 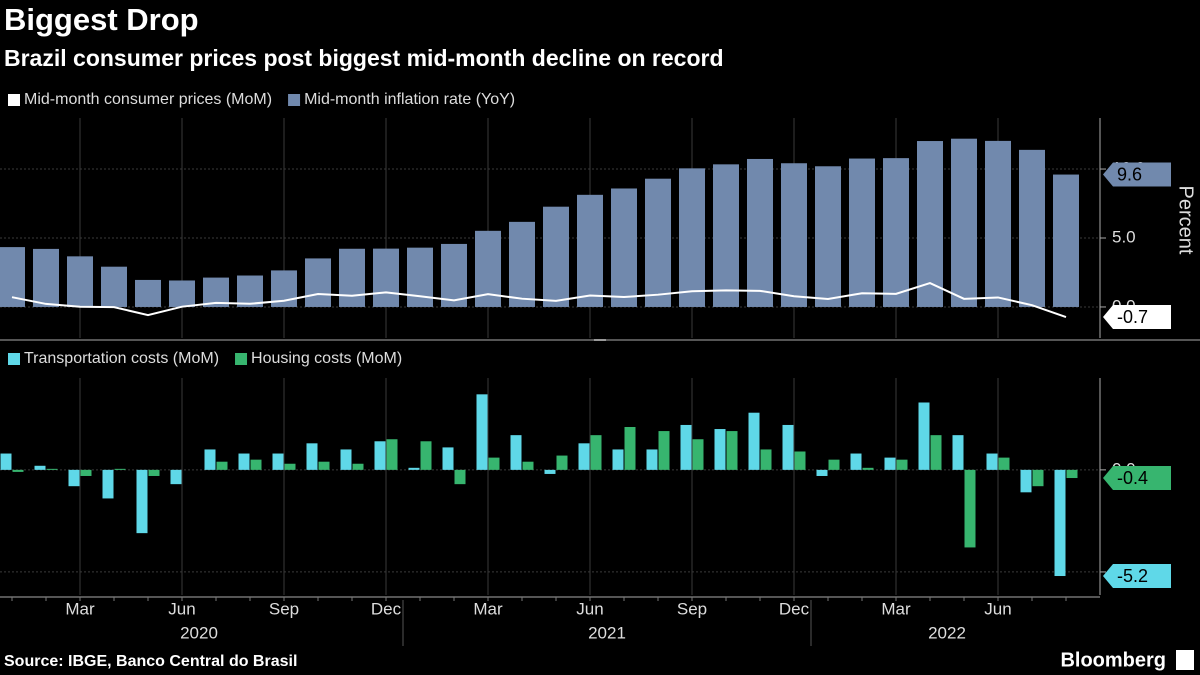 What do you see at coordinates (326, 358) in the screenshot?
I see `legend-label: Housing costs (MoM)` at bounding box center [326, 358].